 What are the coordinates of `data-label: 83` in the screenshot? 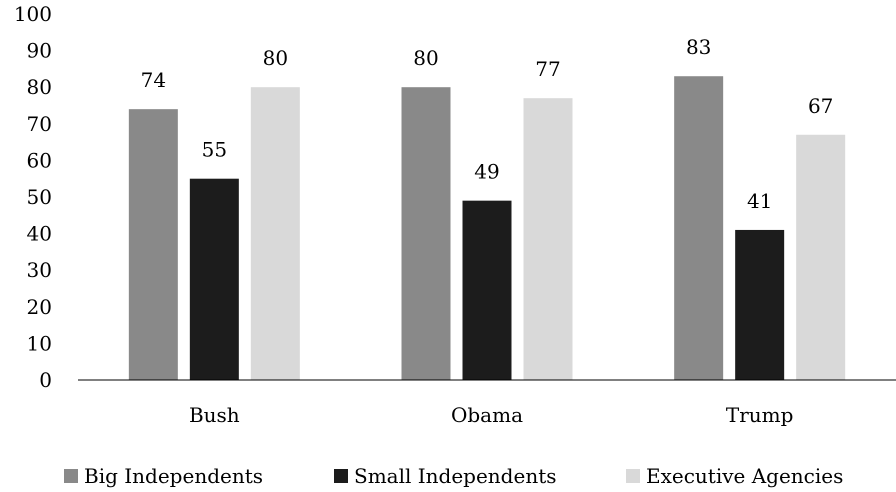 It's located at (698, 47).